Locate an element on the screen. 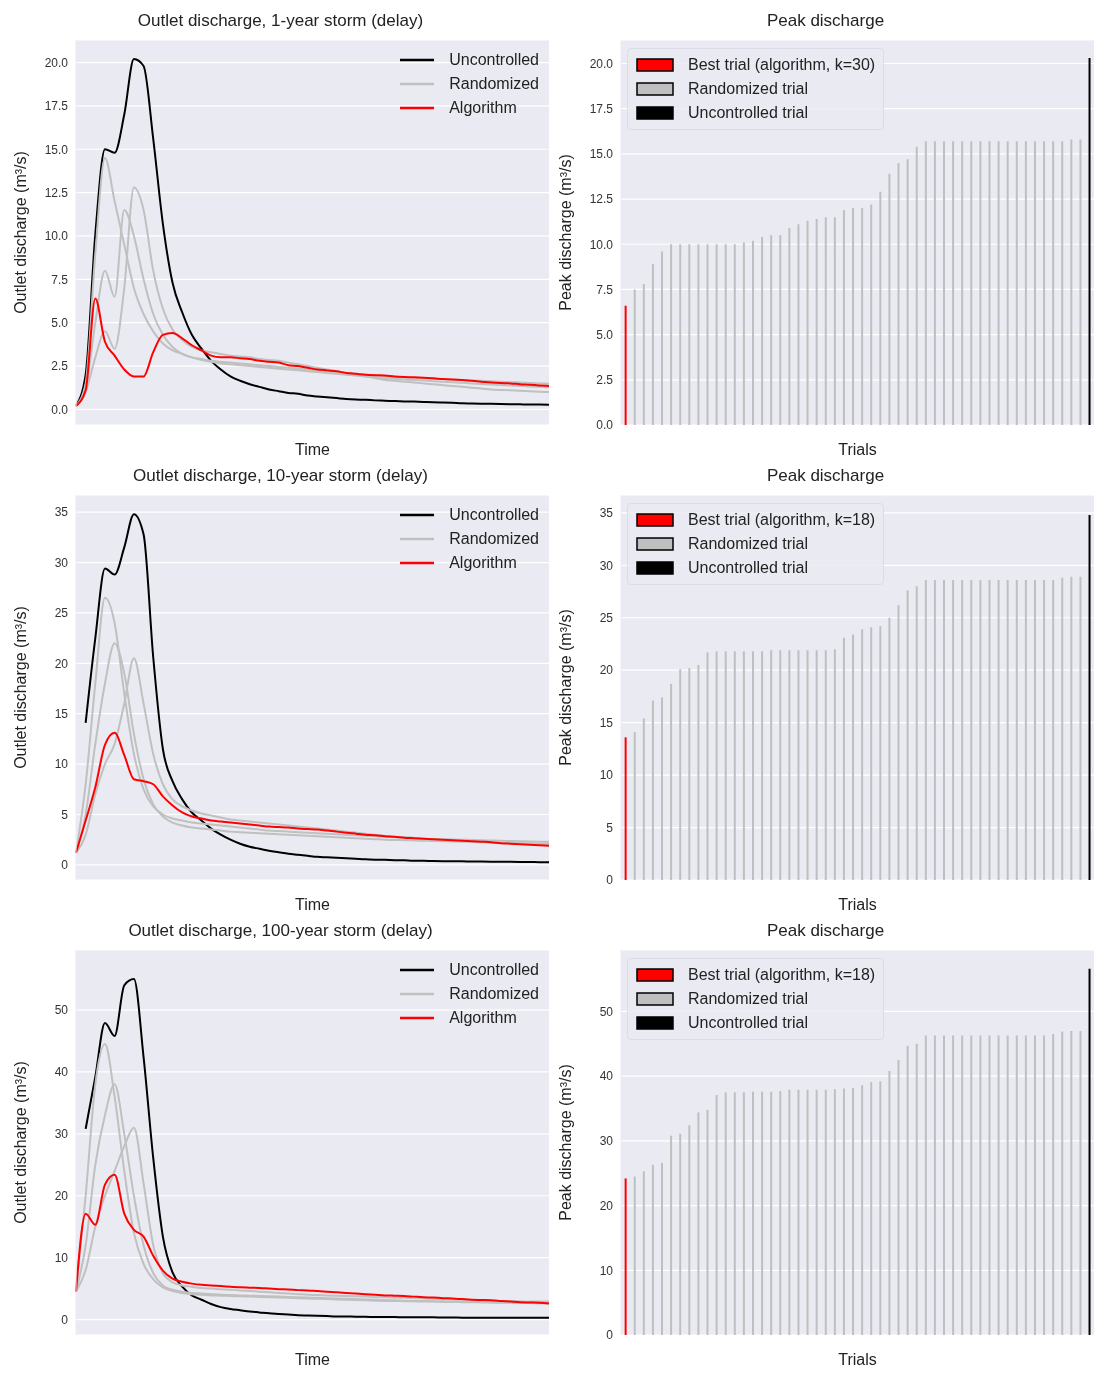 This screenshot has width=1106, height=1379. chart-title: Outlet discharge, 10-year storm (delay) is located at coordinates (280, 476).